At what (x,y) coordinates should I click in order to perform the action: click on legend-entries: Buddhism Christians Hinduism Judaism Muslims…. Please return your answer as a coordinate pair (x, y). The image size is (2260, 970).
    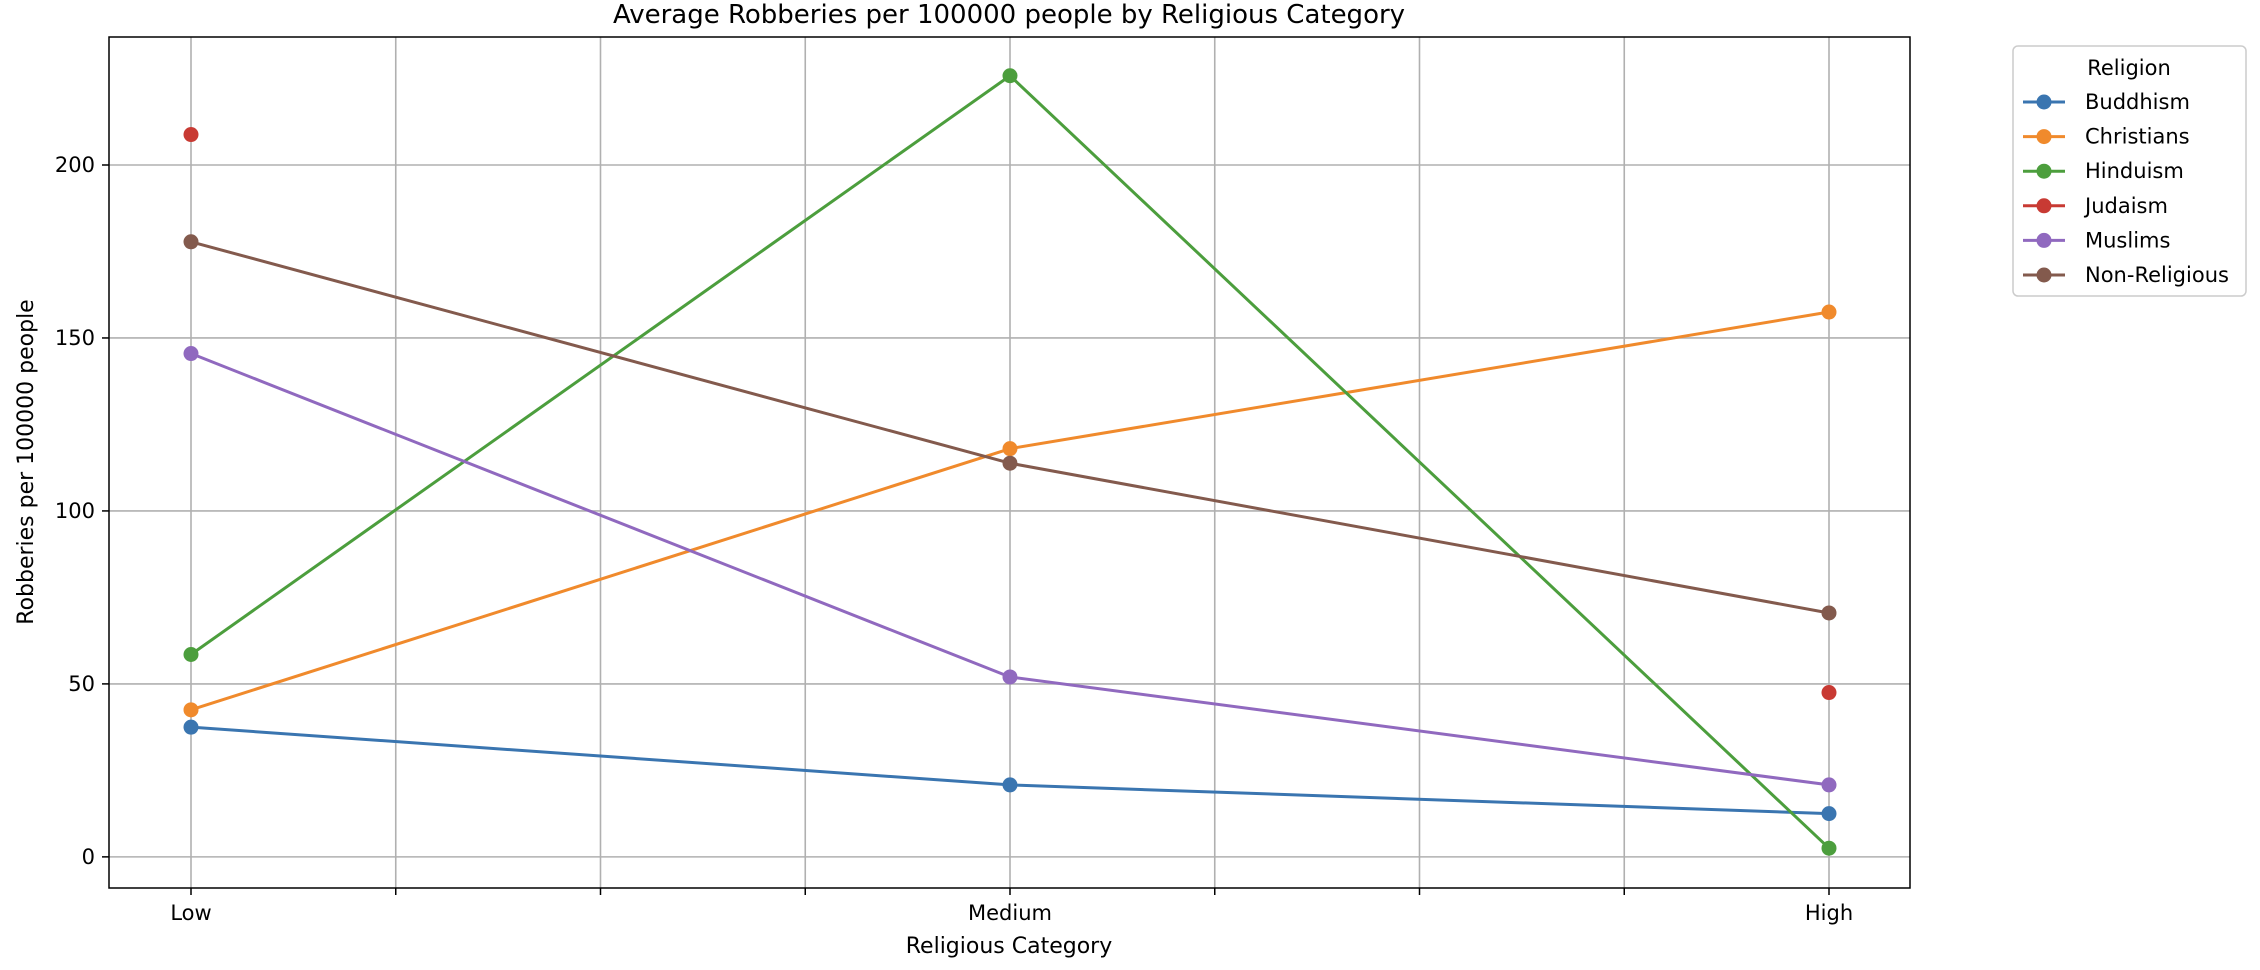
    Looking at the image, I should click on (2126, 188).